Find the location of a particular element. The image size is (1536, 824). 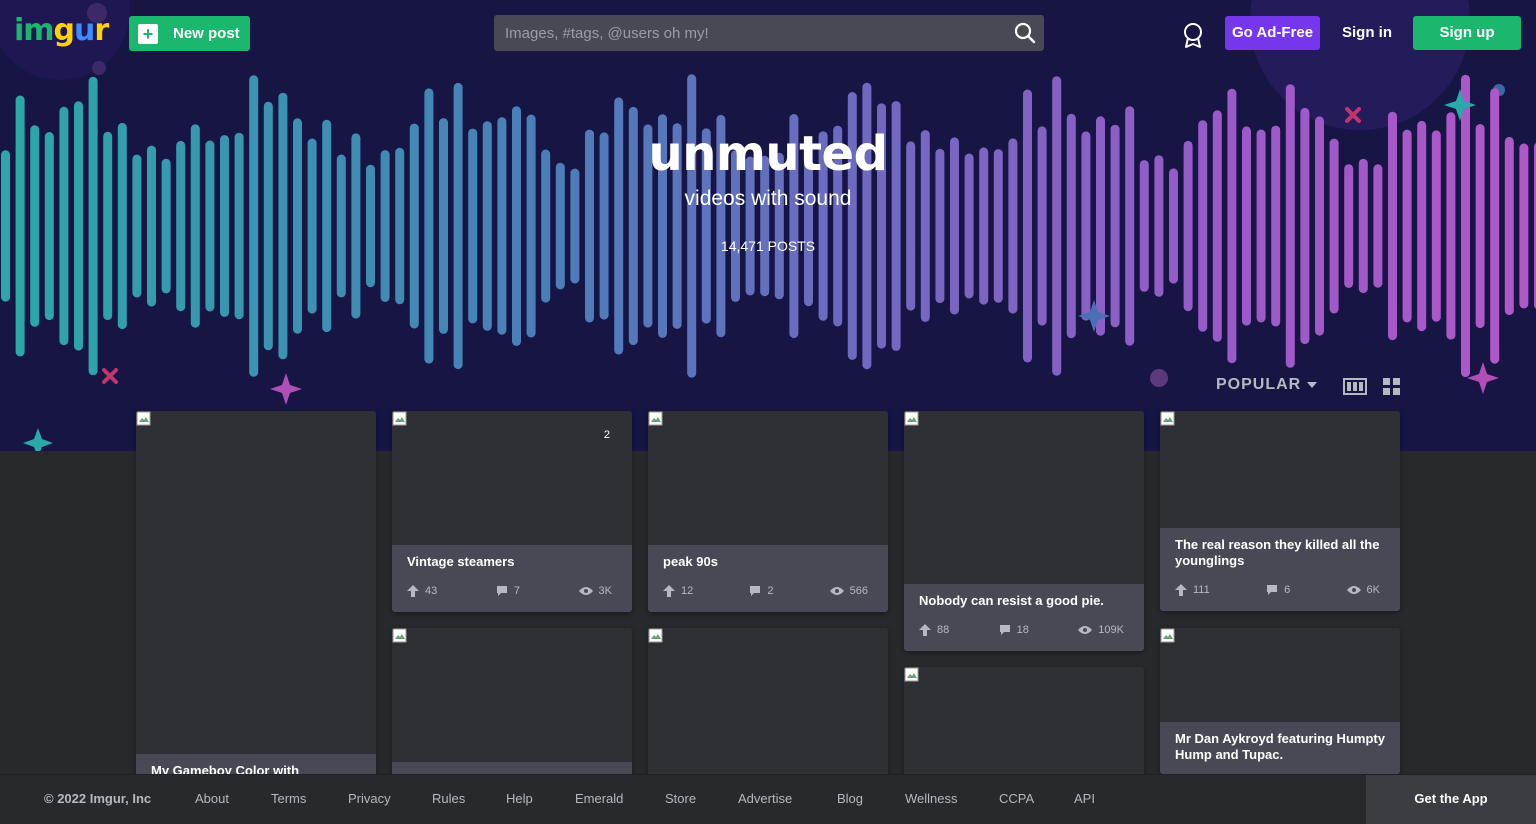

imgur-logo: imgur is located at coordinates (61, 30).